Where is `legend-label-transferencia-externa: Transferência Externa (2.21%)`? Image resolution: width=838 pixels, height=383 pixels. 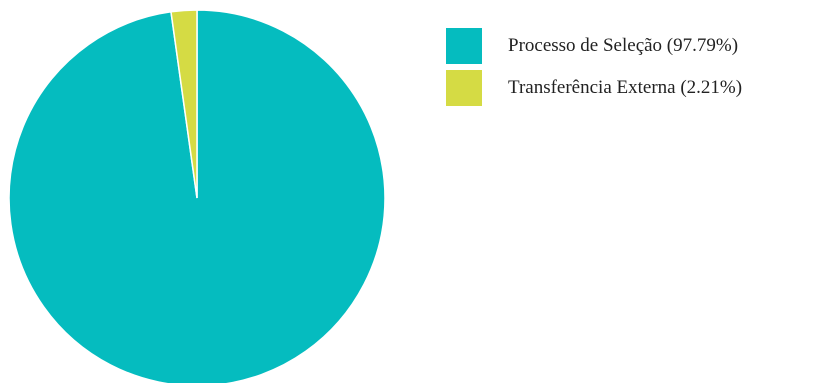
legend-label-transferencia-externa: Transferência Externa (2.21%) is located at coordinates (625, 87).